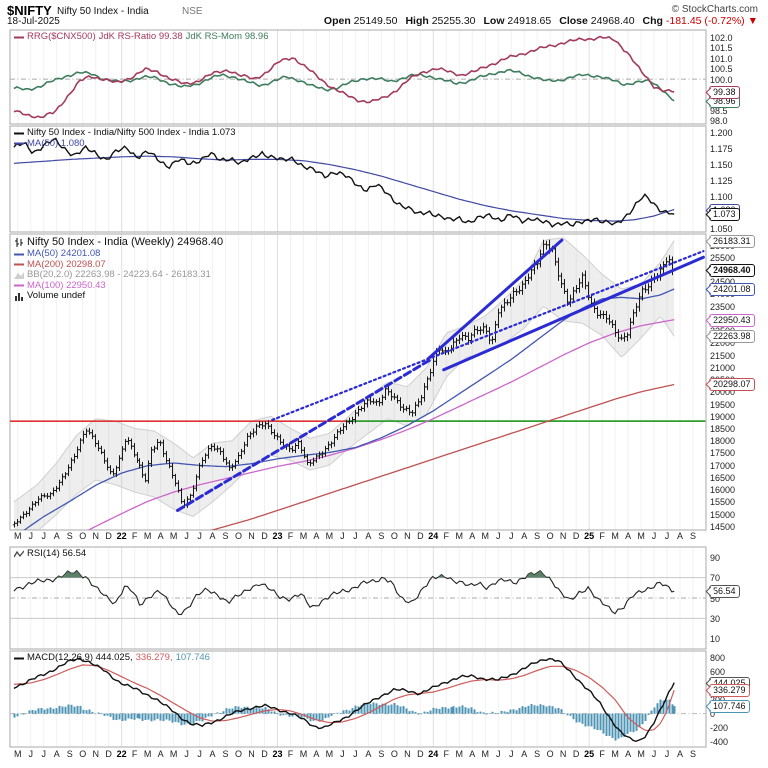  Describe the element at coordinates (723, 355) in the screenshot. I see `y-tick-price: 21500` at that location.